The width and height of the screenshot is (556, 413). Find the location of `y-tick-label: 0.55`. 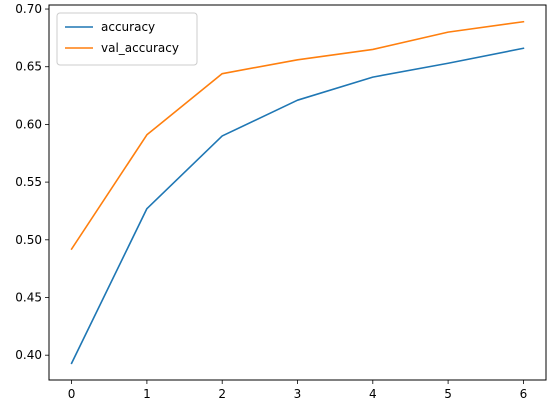

y-tick-label: 0.55 is located at coordinates (28, 182).